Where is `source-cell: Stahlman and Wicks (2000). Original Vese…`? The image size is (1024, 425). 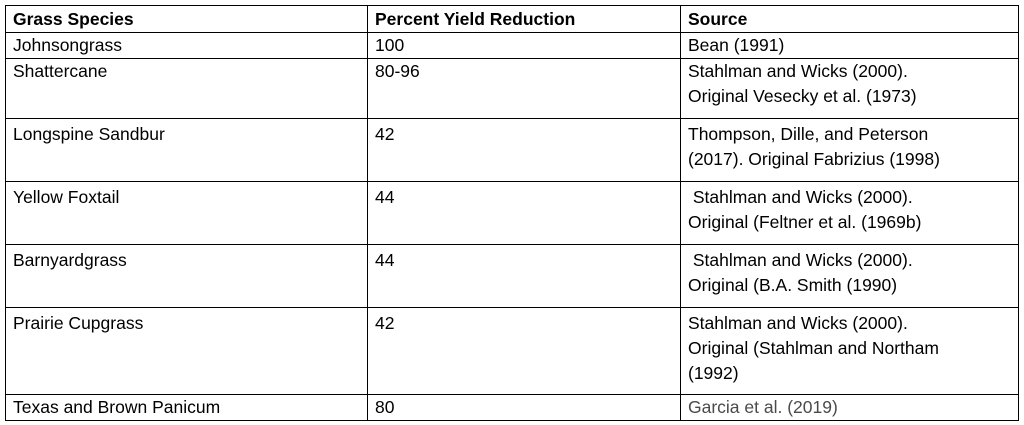 source-cell: Stahlman and Wicks (2000). Original Vese… is located at coordinates (849, 88).